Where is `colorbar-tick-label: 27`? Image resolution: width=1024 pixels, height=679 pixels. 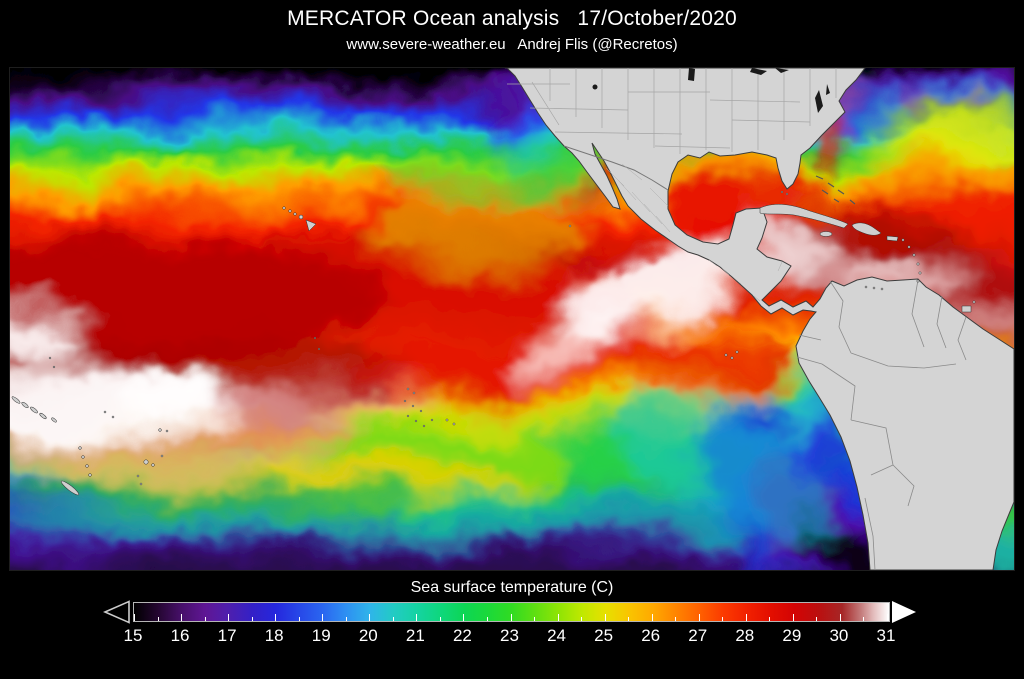 colorbar-tick-label: 27 is located at coordinates (698, 635).